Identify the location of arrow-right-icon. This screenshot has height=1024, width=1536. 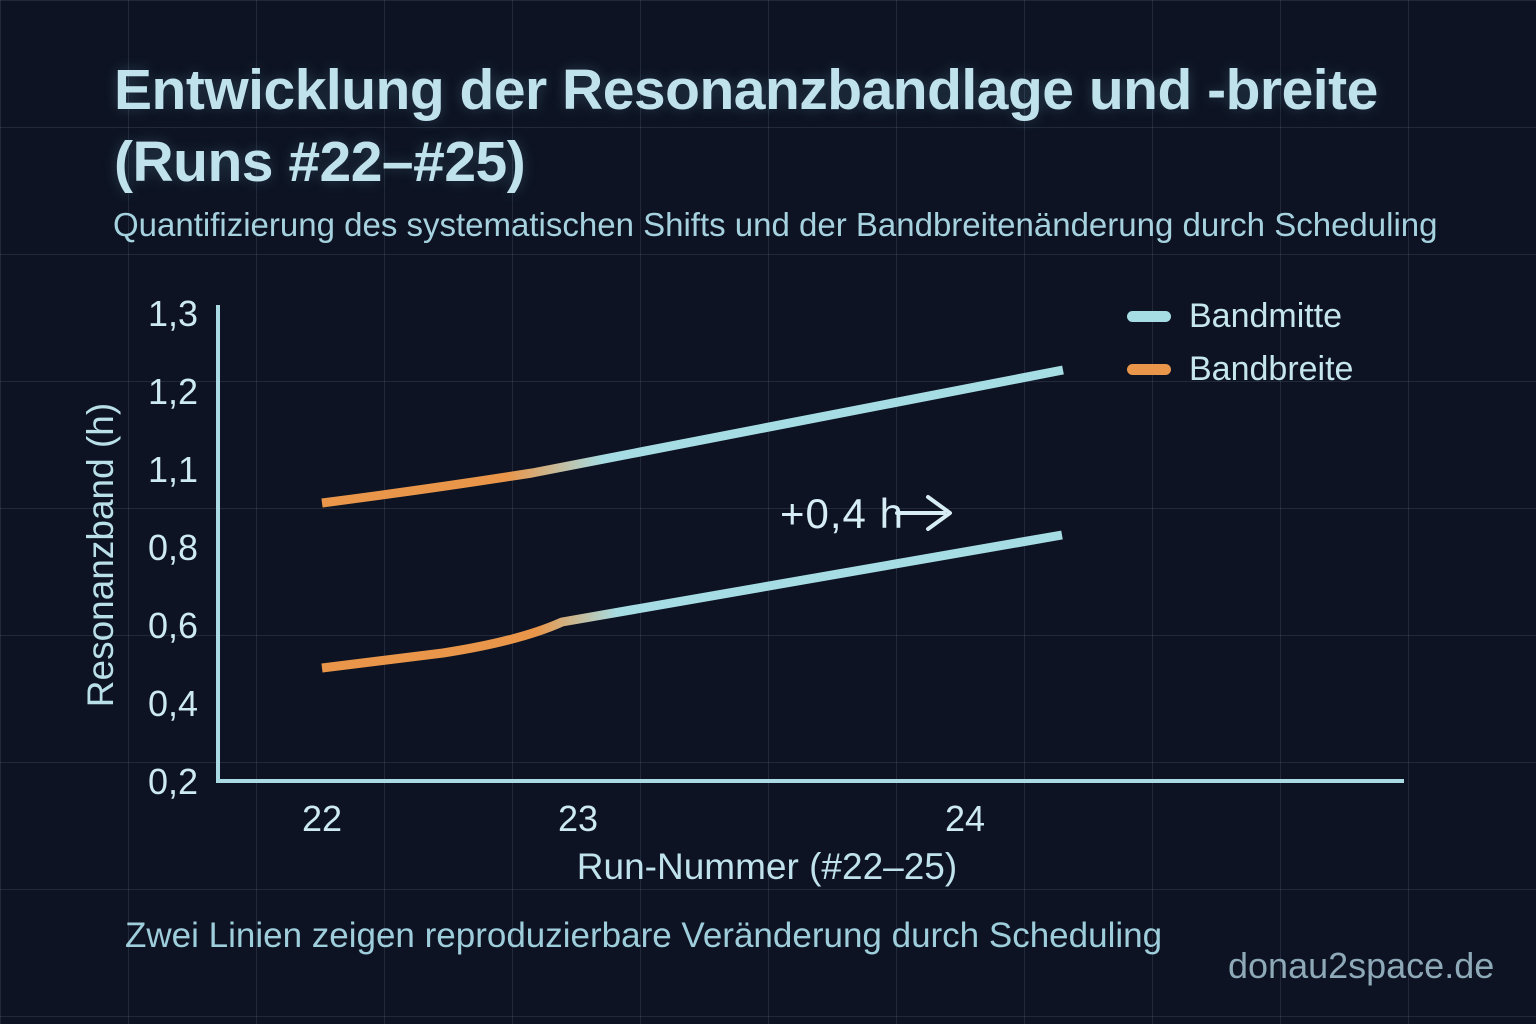
(923, 513).